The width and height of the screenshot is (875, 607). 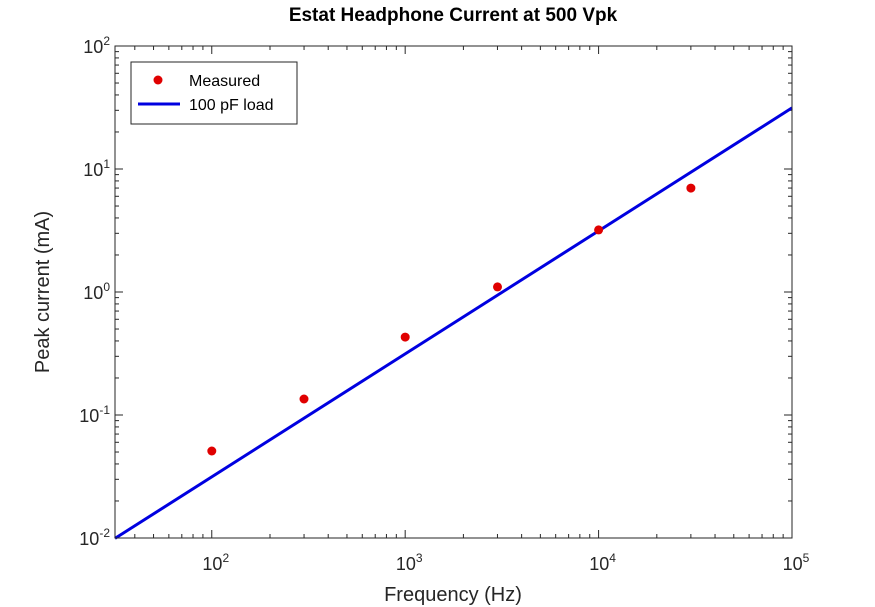 What do you see at coordinates (215, 562) in the screenshot?
I see `x-tick-label: 10²` at bounding box center [215, 562].